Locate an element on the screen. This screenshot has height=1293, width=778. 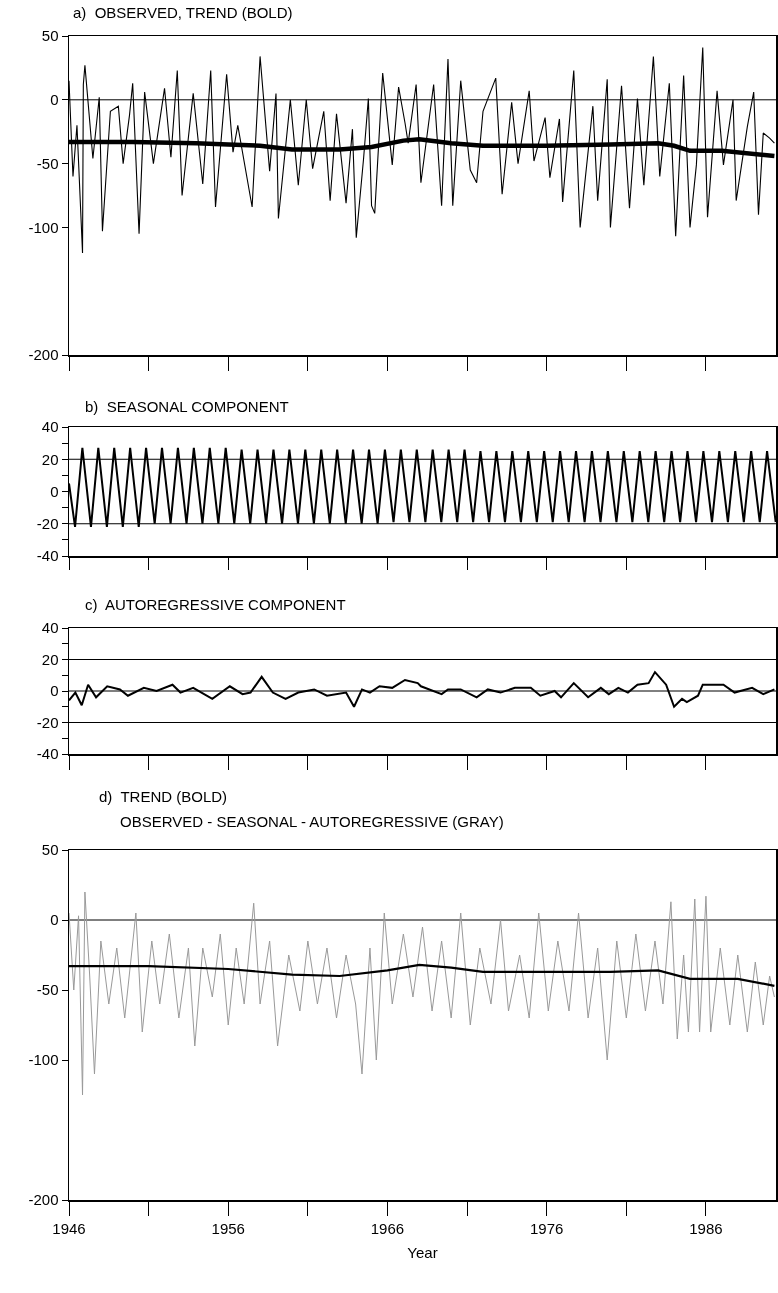
chart-title: d) TREND (BOLD) is located at coordinates (163, 797).